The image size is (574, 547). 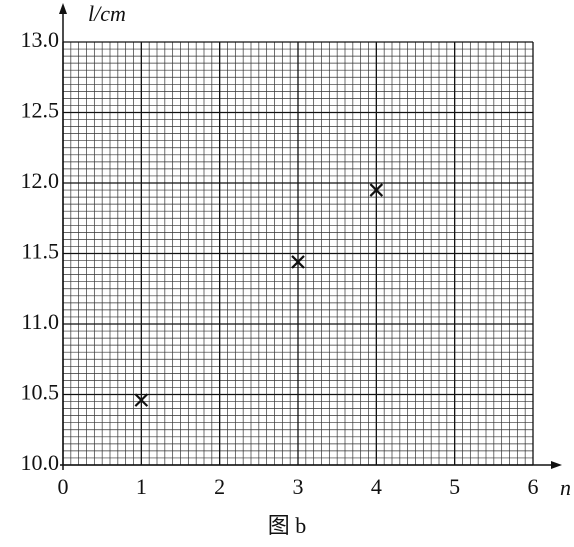 I want to click on y-tick-label: 11.0, so click(x=40, y=321).